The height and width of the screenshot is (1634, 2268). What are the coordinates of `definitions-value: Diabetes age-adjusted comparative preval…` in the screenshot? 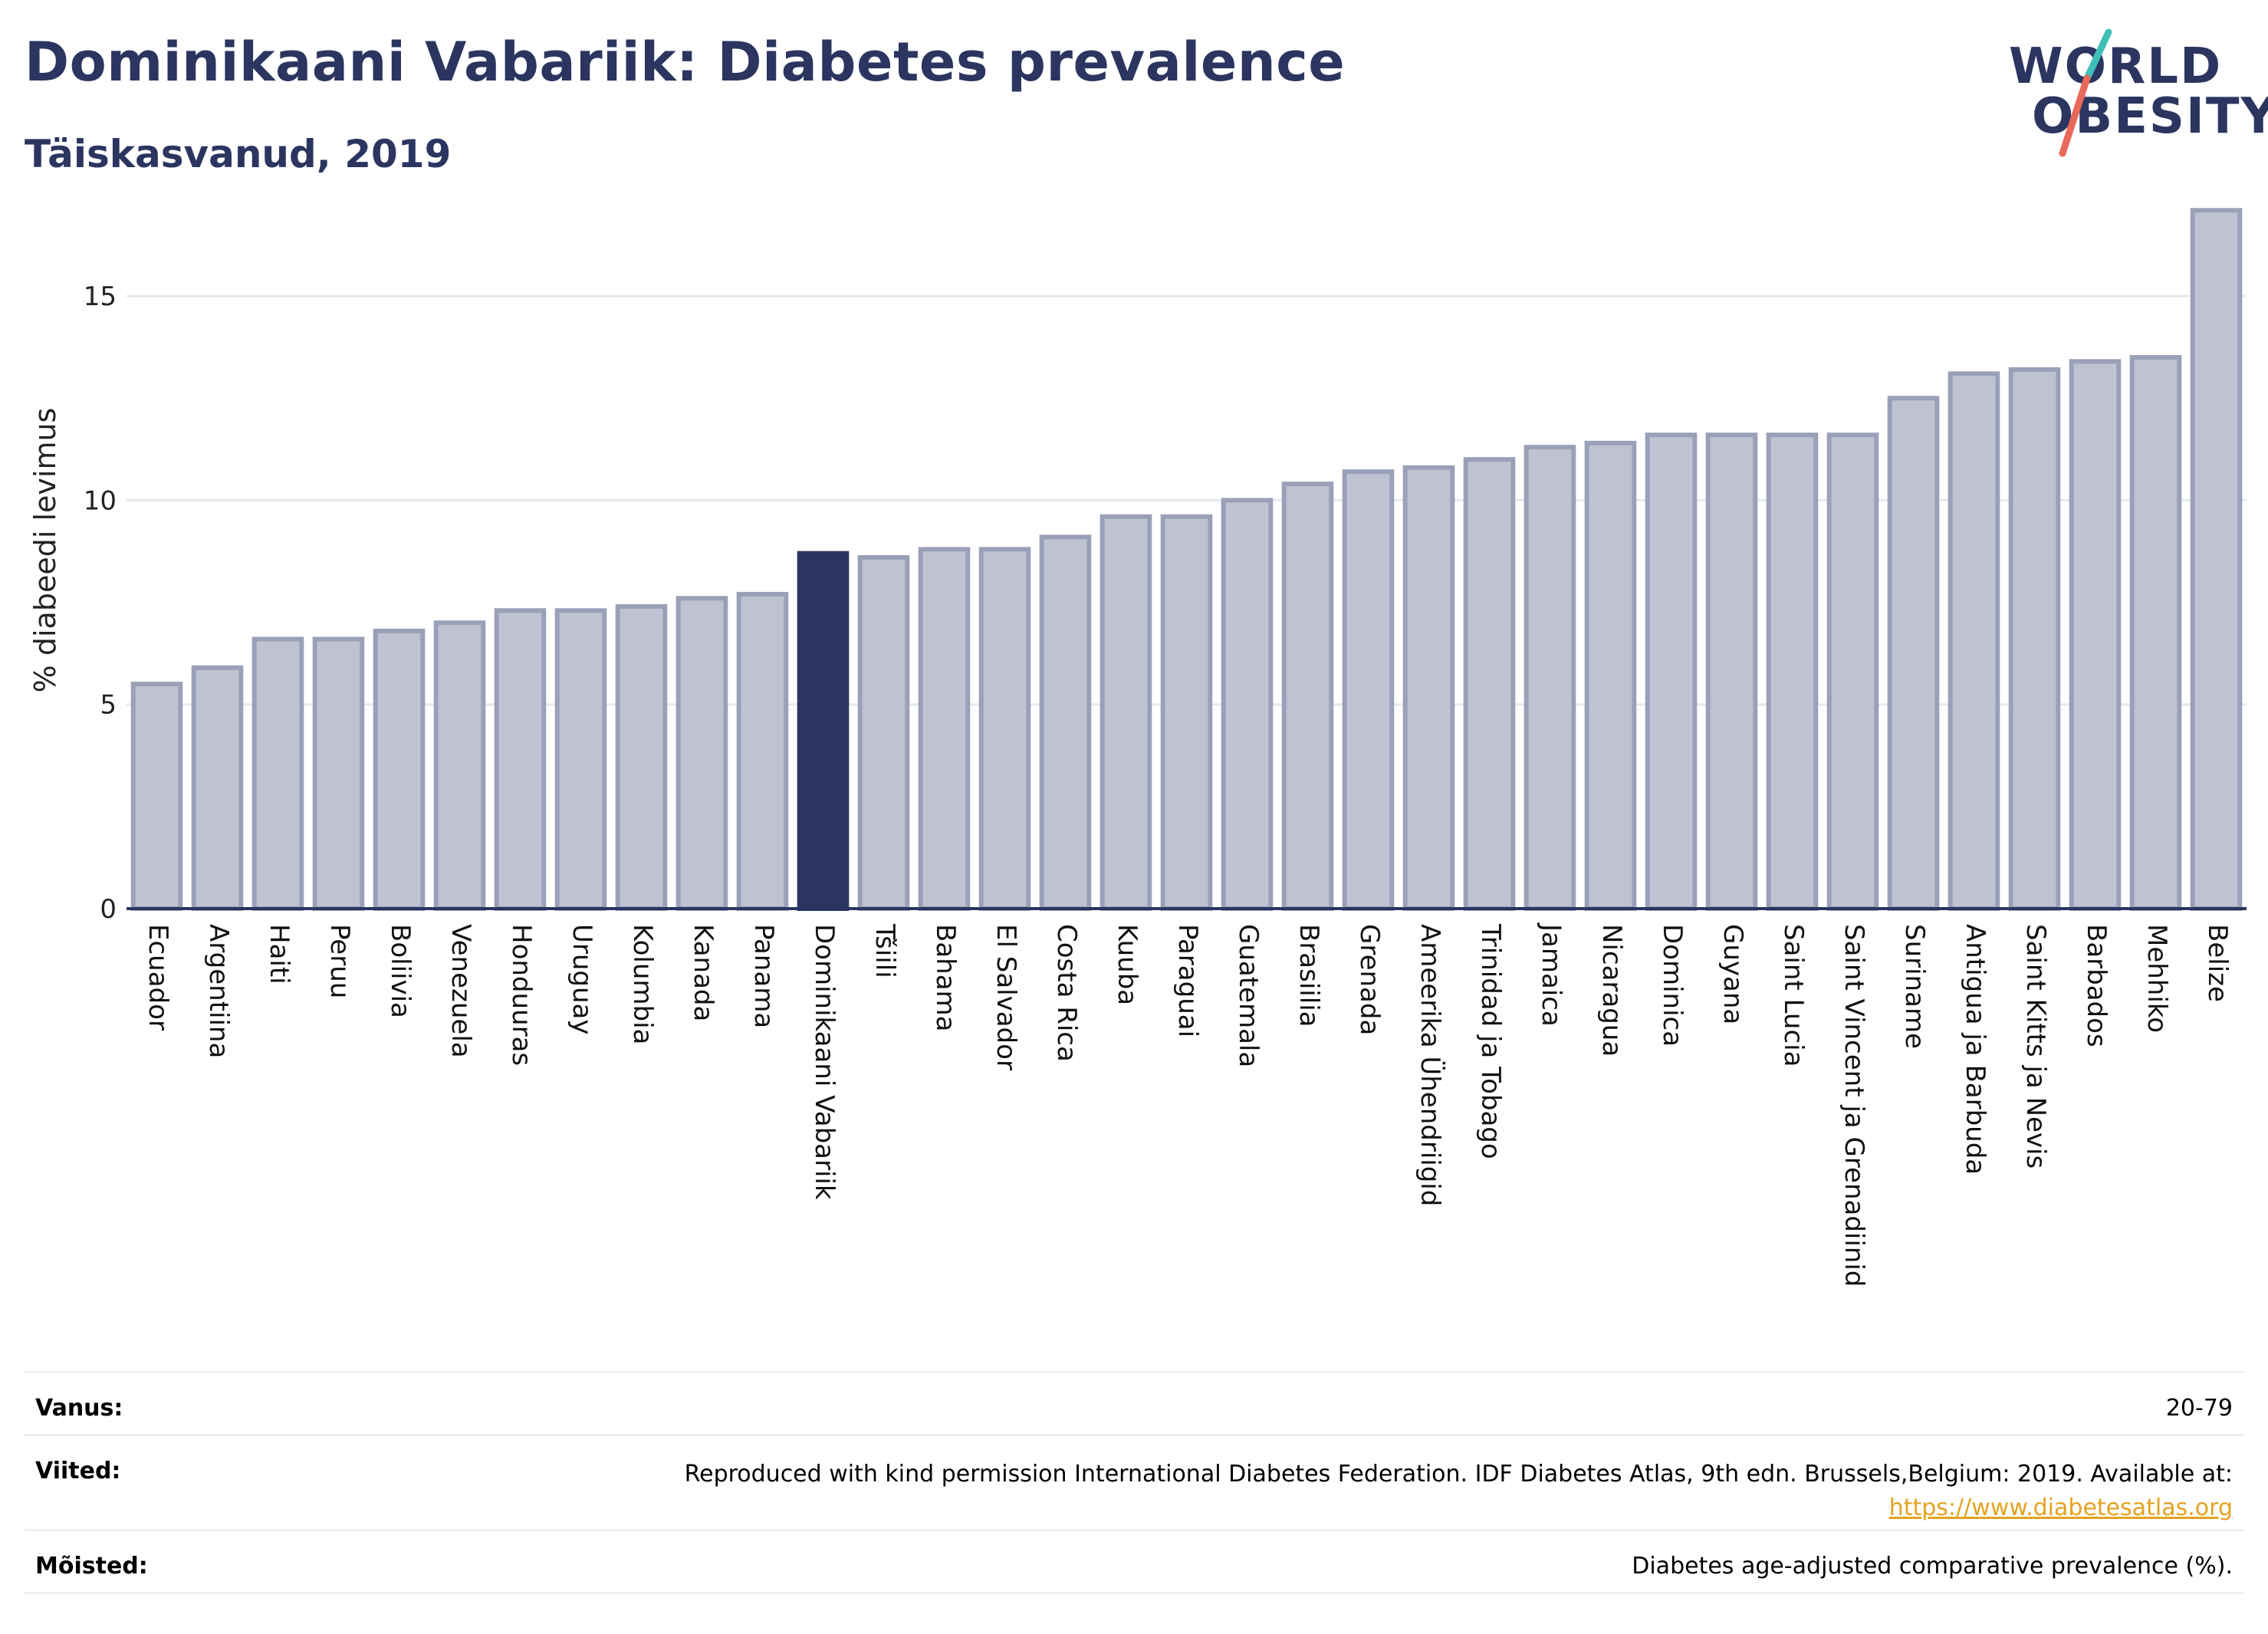 It's located at (1933, 1567).